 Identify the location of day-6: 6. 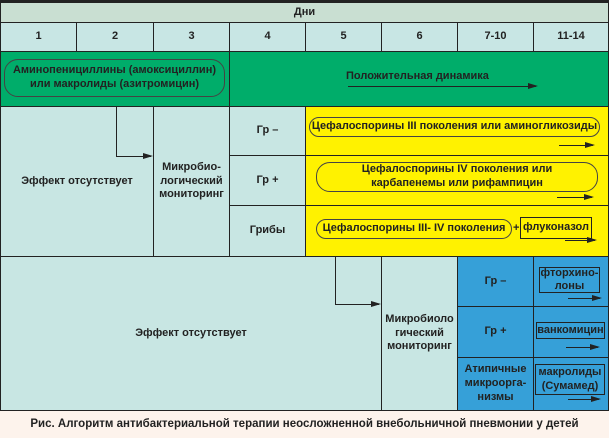
(419, 37).